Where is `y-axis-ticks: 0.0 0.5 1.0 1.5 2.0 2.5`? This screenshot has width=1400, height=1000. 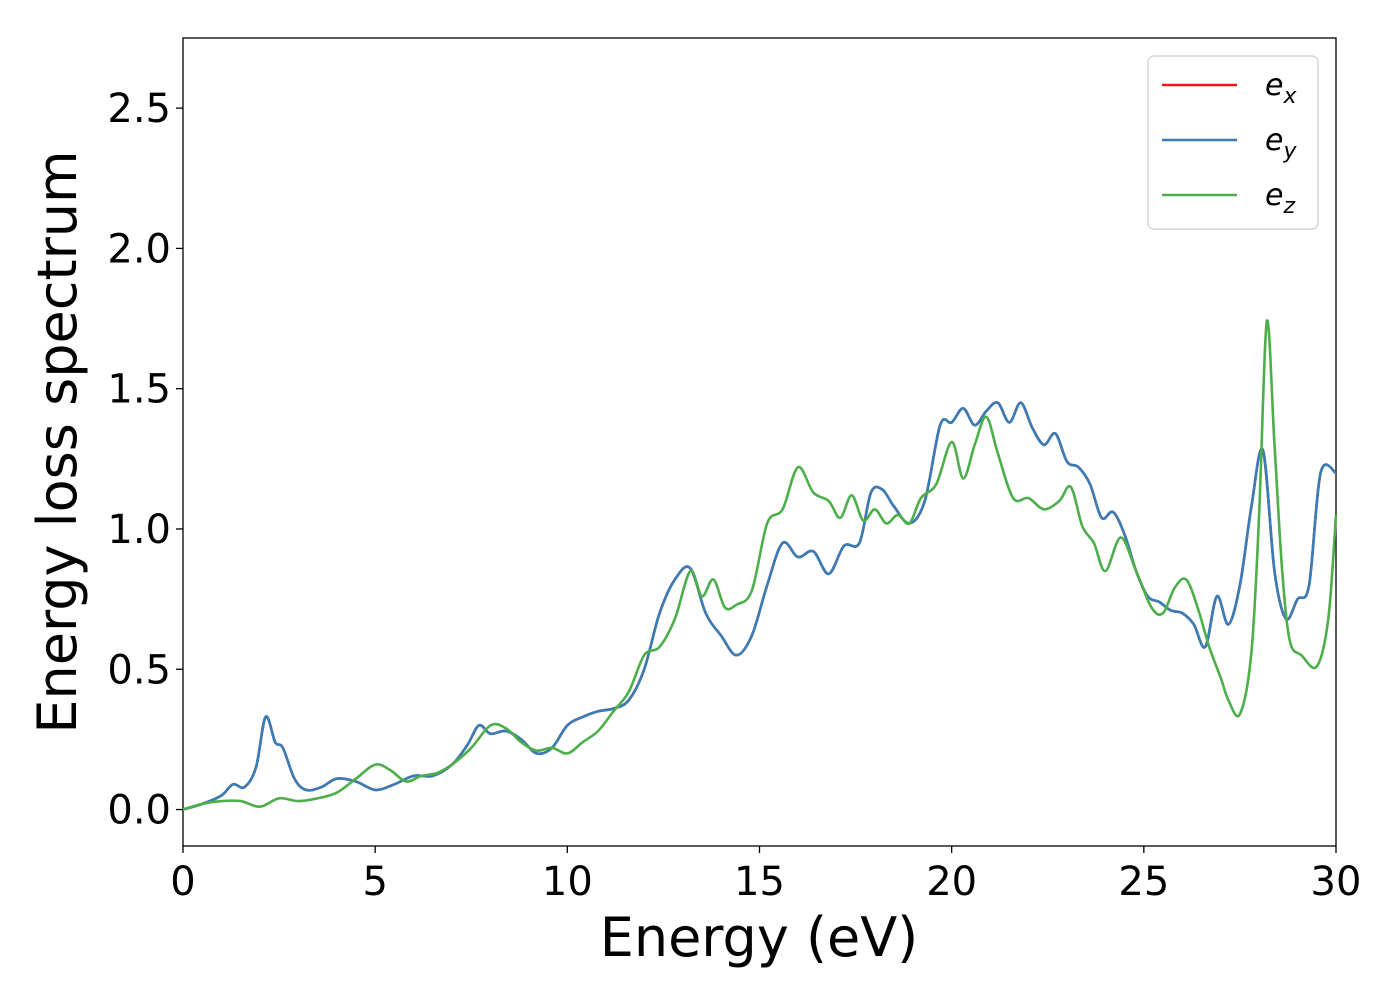
y-axis-ticks: 0.0 0.5 1.0 1.5 2.0 2.5 is located at coordinates (145, 460).